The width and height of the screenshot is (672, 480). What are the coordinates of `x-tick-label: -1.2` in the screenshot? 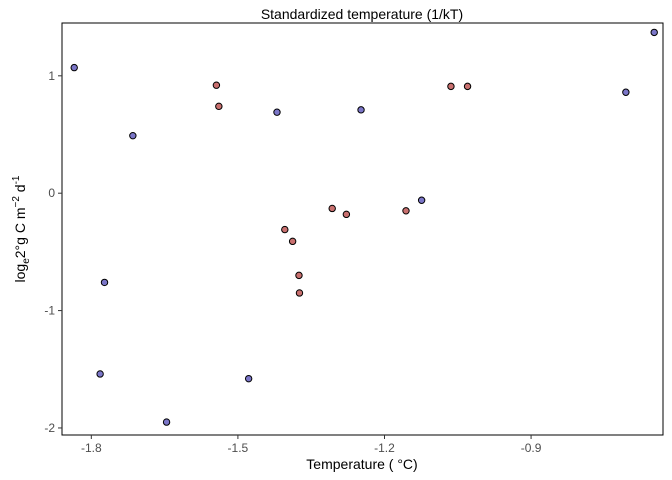 It's located at (384, 448).